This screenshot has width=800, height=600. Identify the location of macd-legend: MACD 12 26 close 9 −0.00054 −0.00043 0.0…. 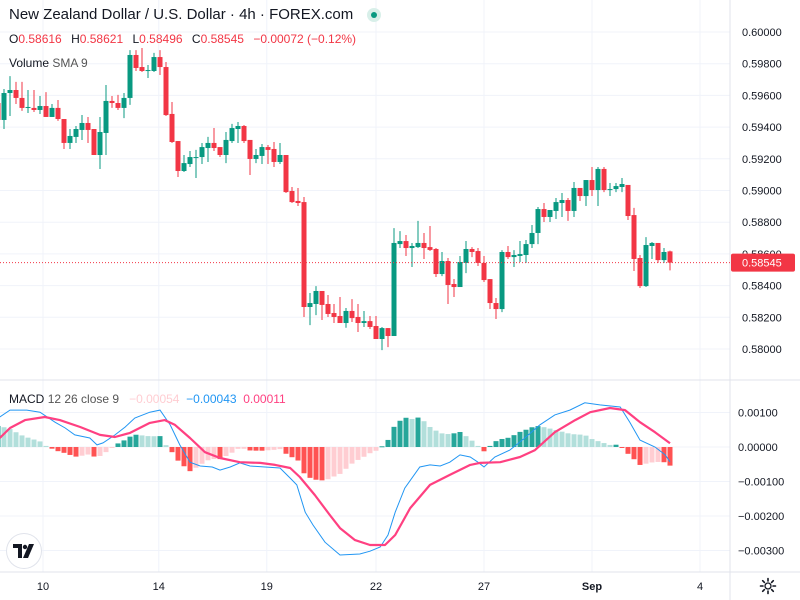
(147, 399).